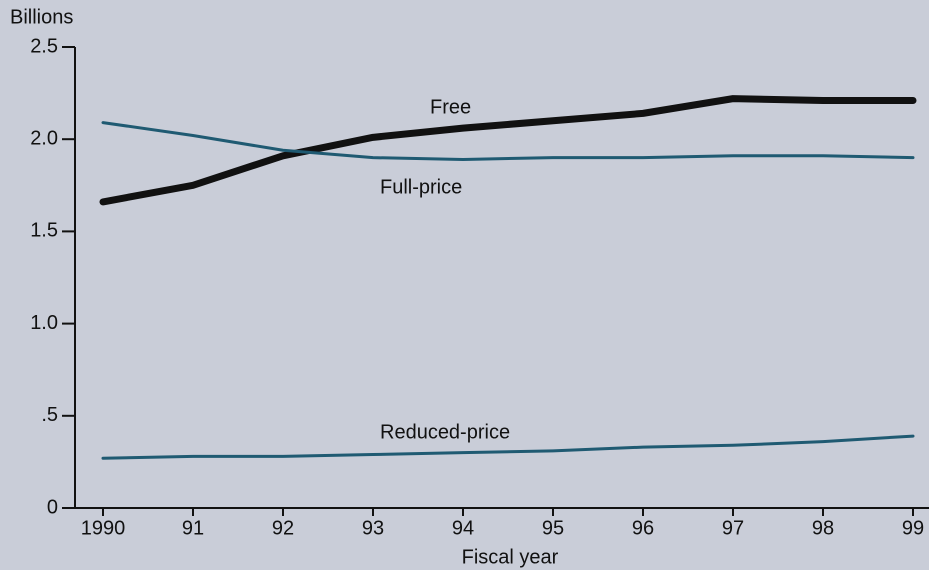 The image size is (929, 570). I want to click on y-tick-label: 2.0, so click(44, 138).